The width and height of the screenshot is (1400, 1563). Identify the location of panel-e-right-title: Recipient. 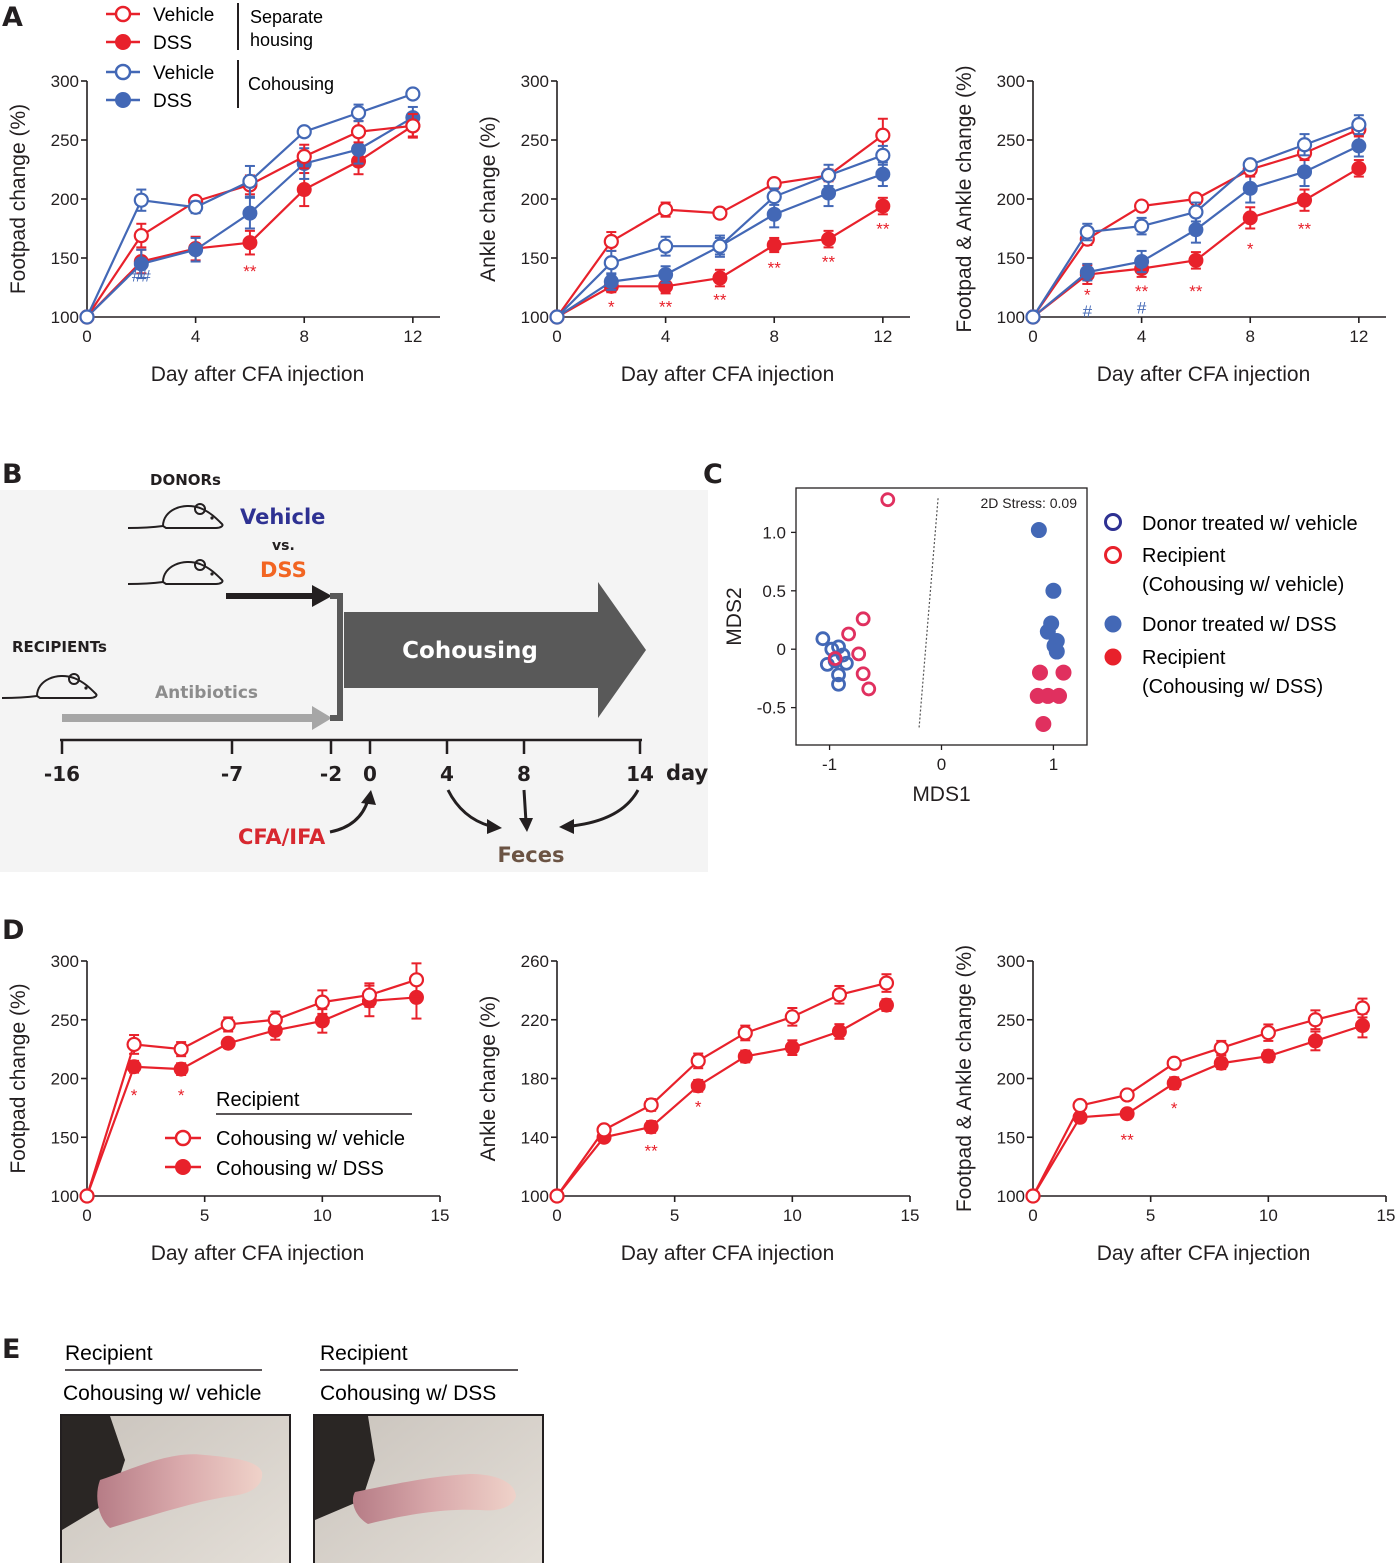
(364, 1353).